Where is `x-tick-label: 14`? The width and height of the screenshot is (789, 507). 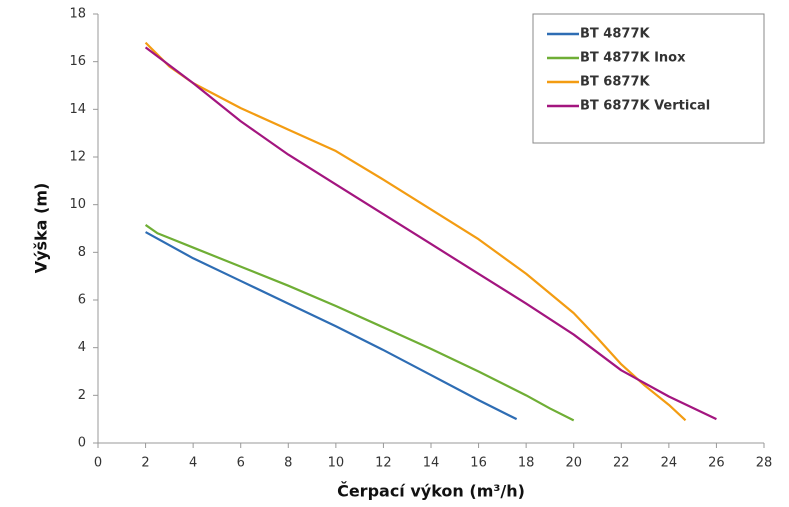 x-tick-label: 14 is located at coordinates (431, 463).